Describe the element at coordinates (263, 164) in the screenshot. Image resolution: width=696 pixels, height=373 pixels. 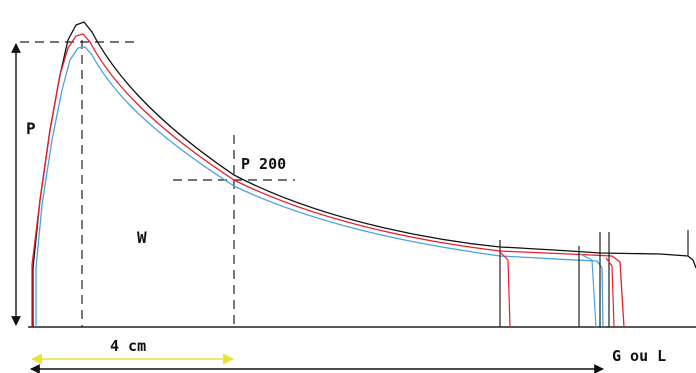
I see `label-p200: P 200` at that location.